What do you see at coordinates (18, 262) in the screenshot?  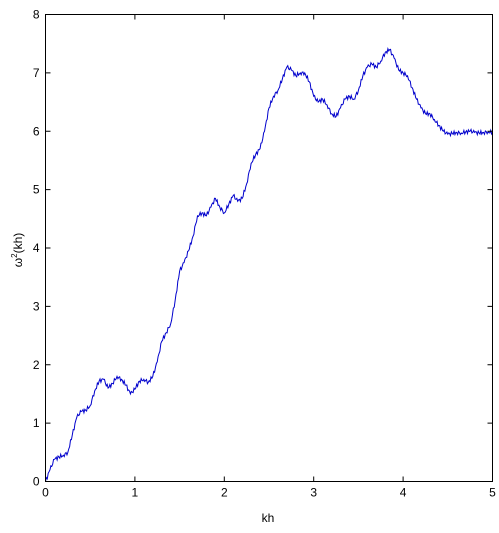 I see `y-axis-label-base: ω` at bounding box center [18, 262].